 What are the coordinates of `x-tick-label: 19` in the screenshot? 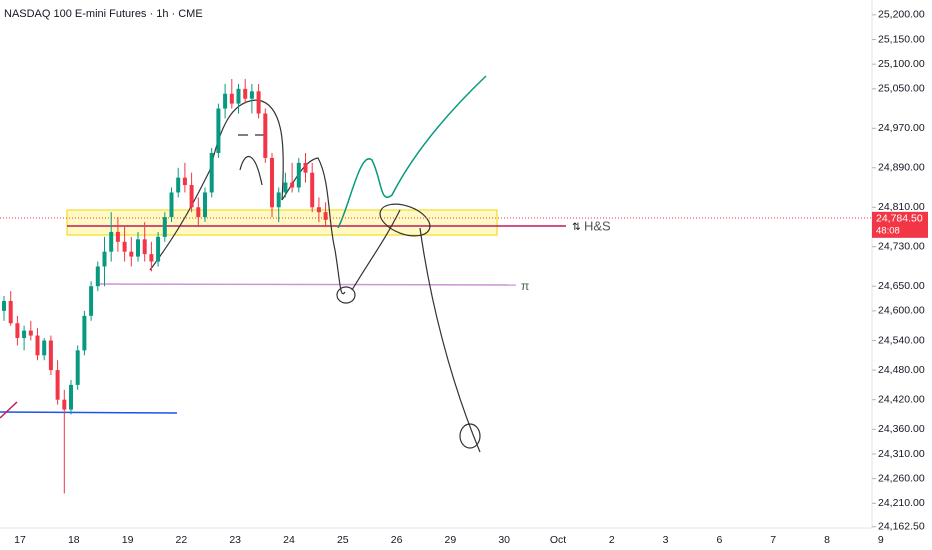 It's located at (128, 540).